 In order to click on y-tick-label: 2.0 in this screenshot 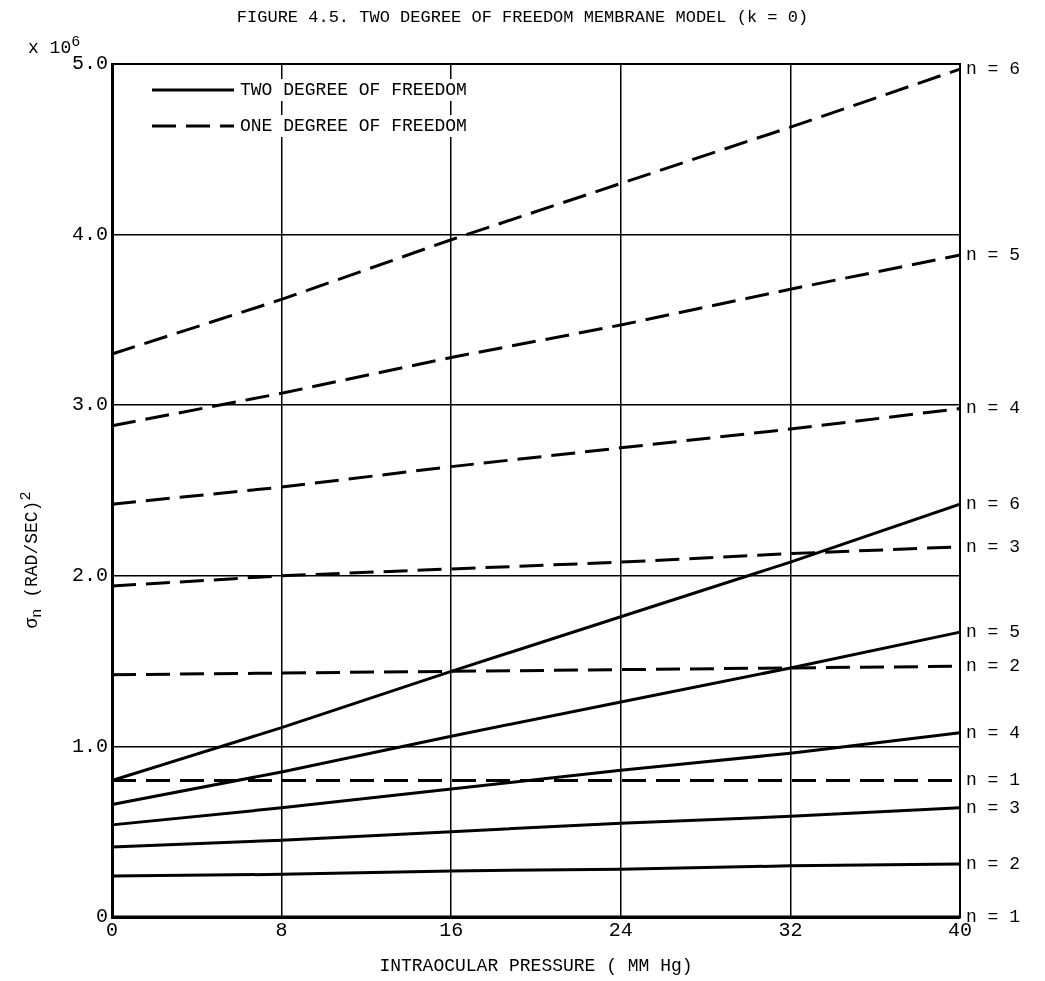, I will do `click(89, 576)`.